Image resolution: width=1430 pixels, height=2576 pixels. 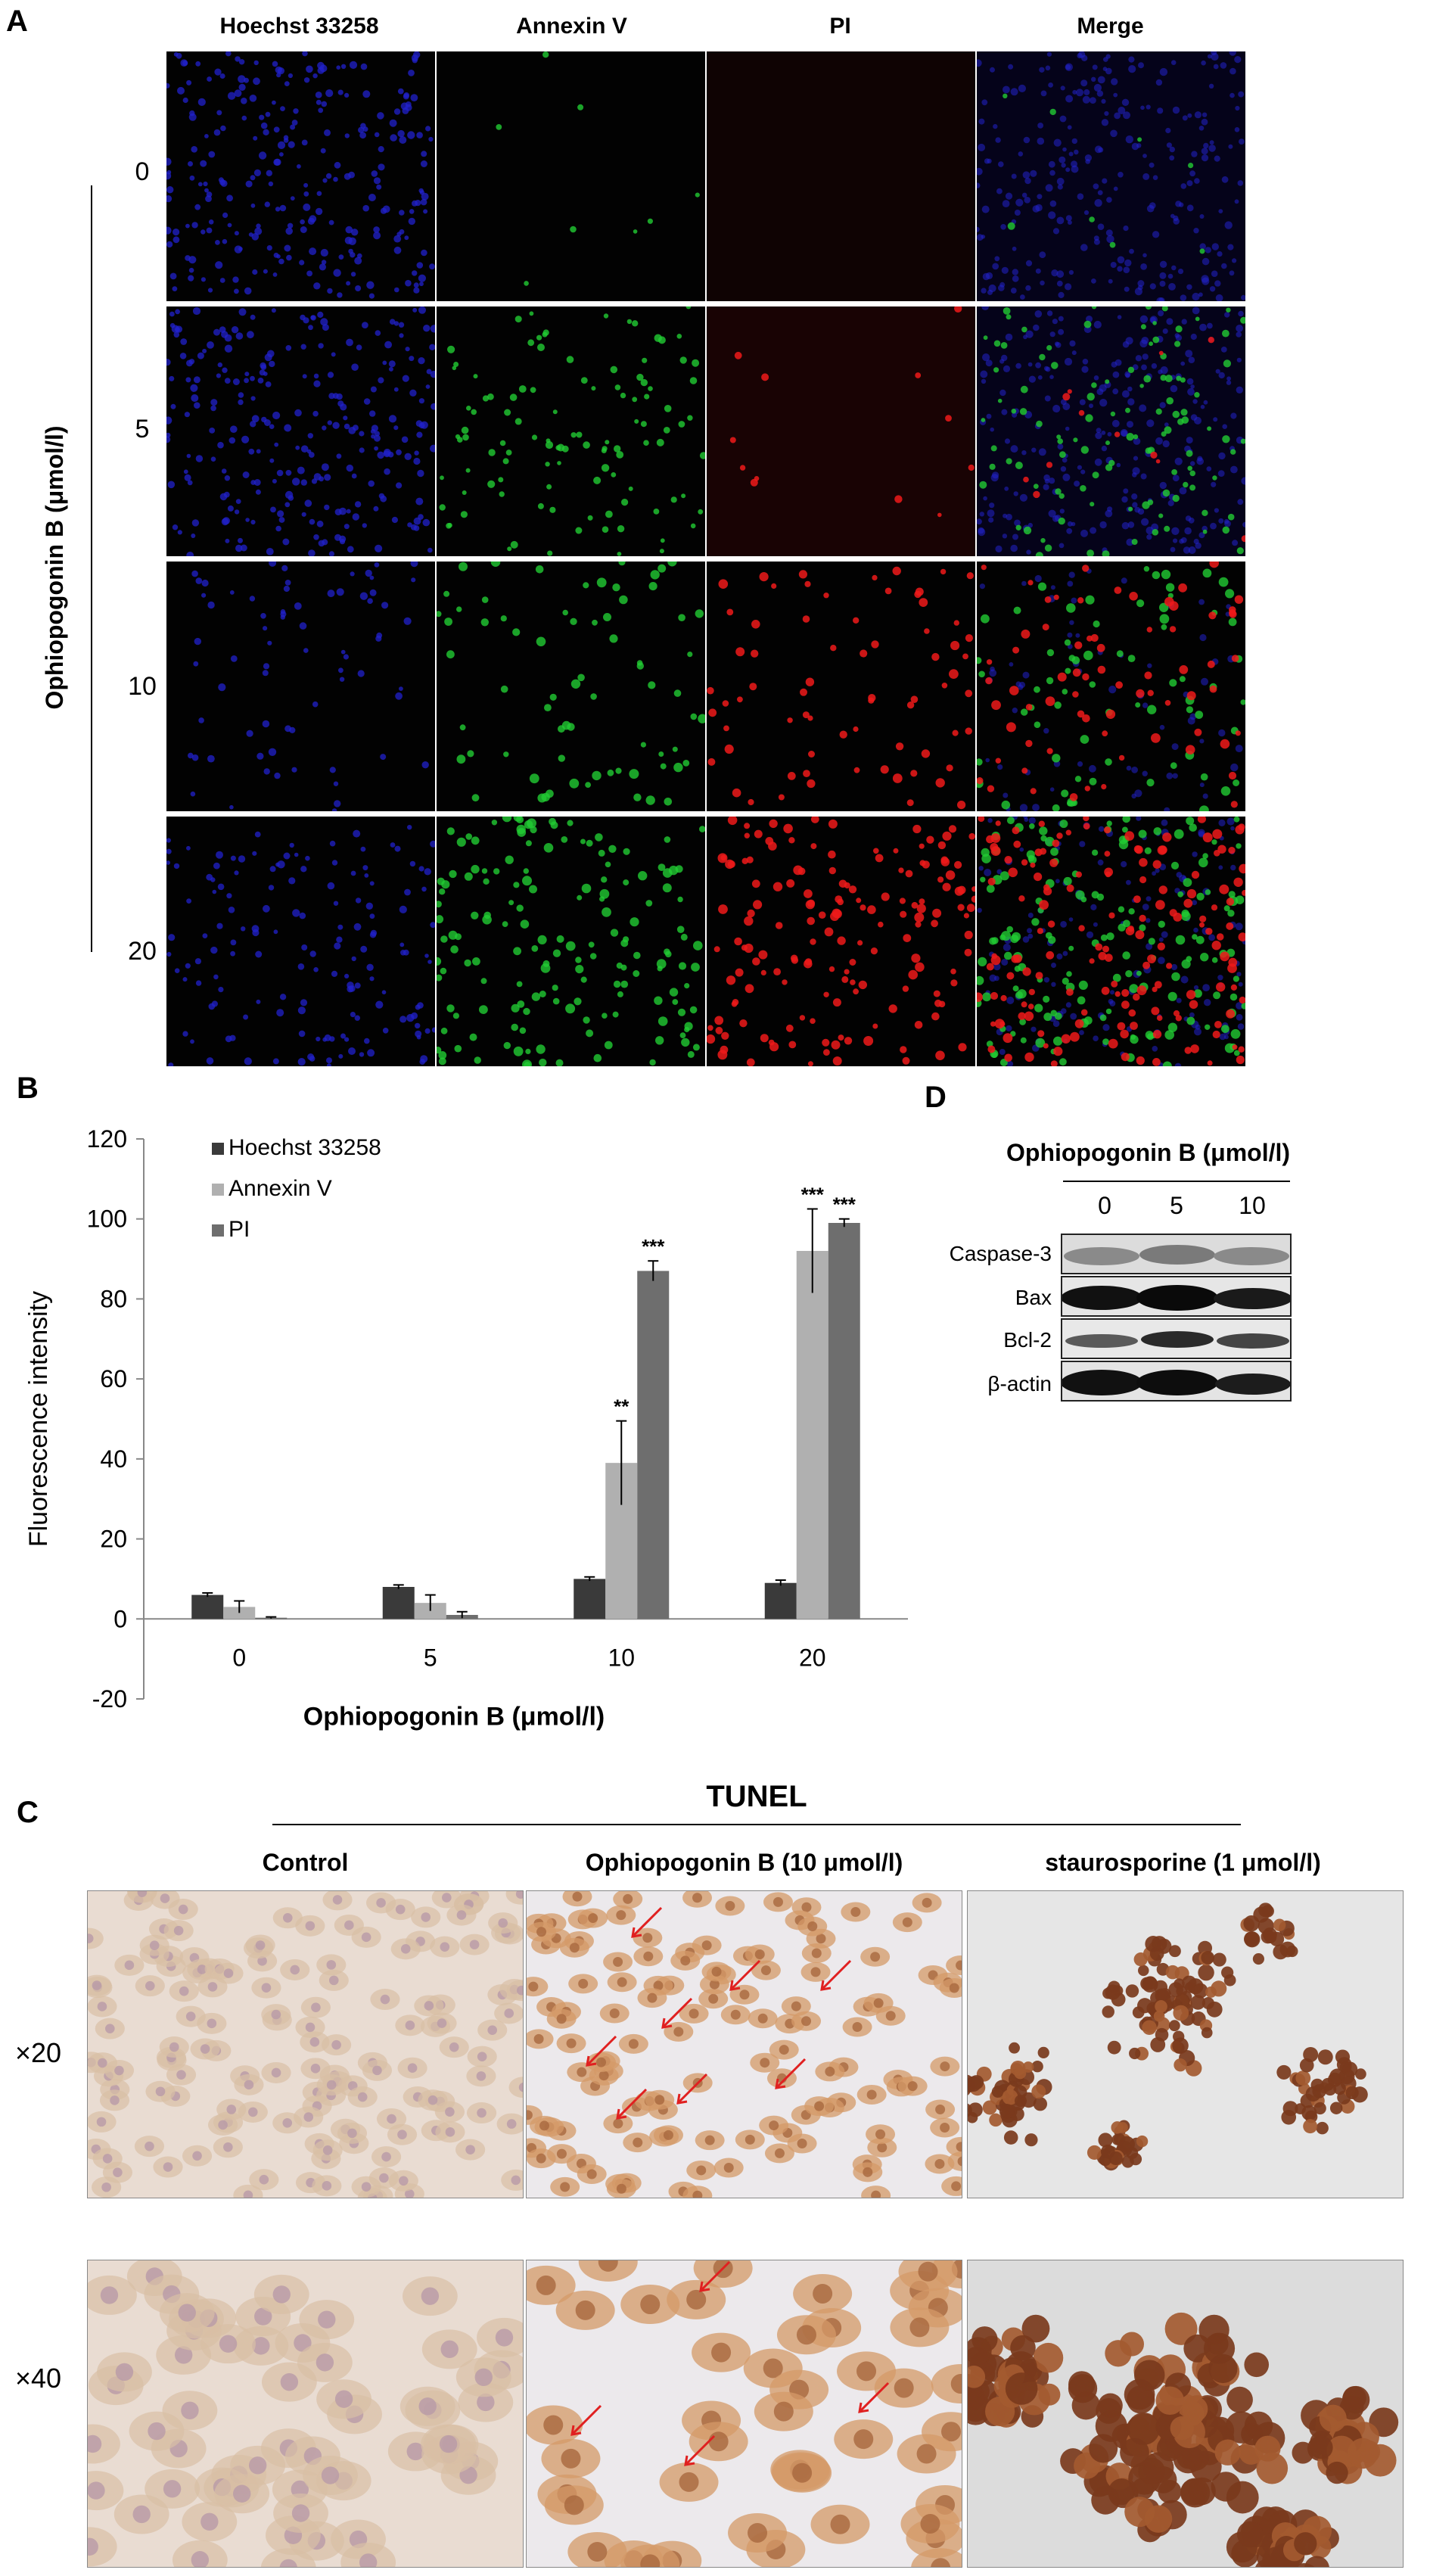 I want to click on tunel-photo-ophiopogonin-x40, so click(x=744, y=2414).